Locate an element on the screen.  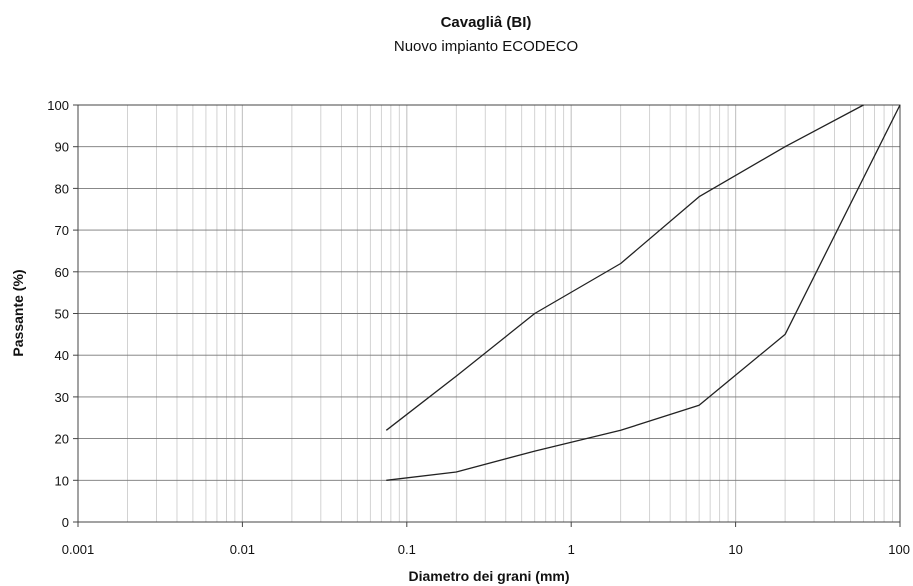
y-tick-label: 50 is located at coordinates (62, 314).